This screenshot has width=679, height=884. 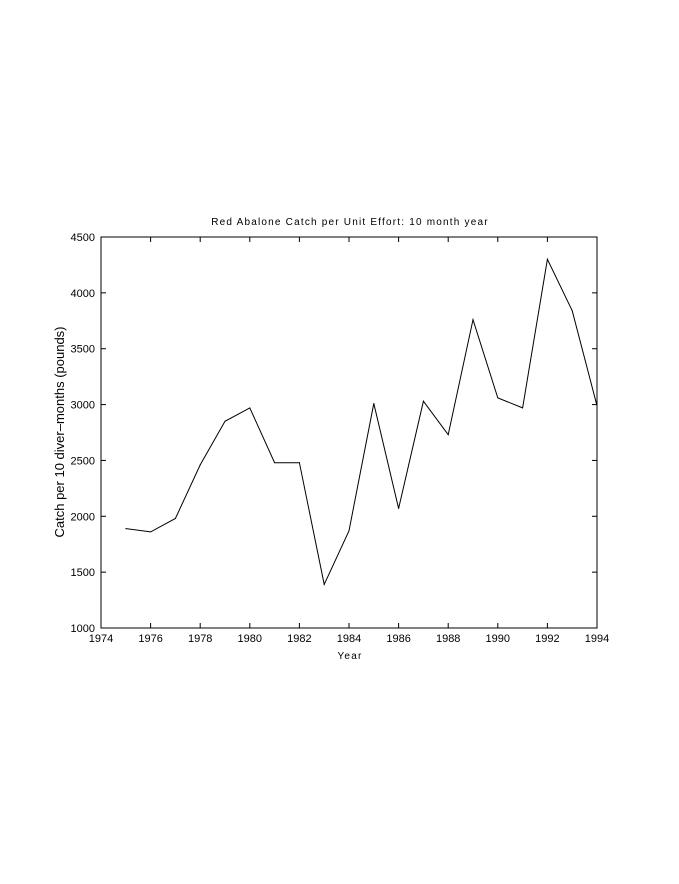 What do you see at coordinates (83, 238) in the screenshot?
I see `y-tick-label: 4500` at bounding box center [83, 238].